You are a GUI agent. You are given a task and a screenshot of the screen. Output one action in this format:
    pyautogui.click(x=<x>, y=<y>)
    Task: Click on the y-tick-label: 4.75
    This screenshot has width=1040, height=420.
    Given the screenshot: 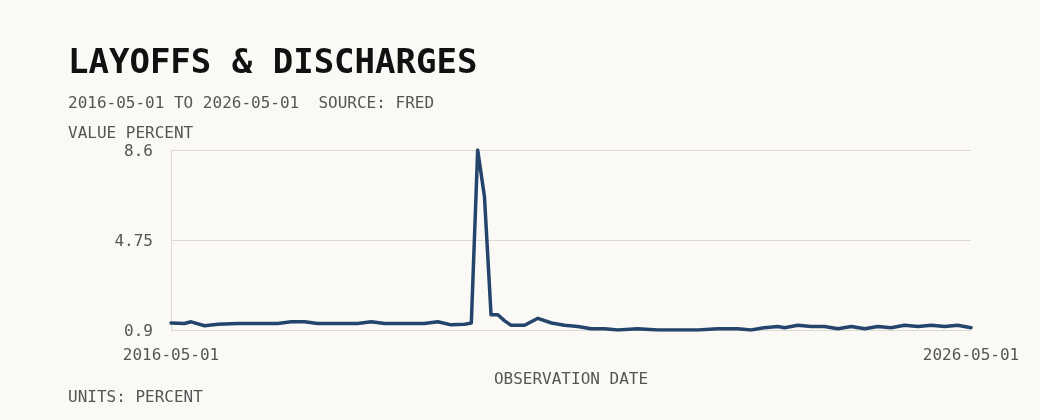 What is the action you would take?
    pyautogui.click(x=133, y=240)
    